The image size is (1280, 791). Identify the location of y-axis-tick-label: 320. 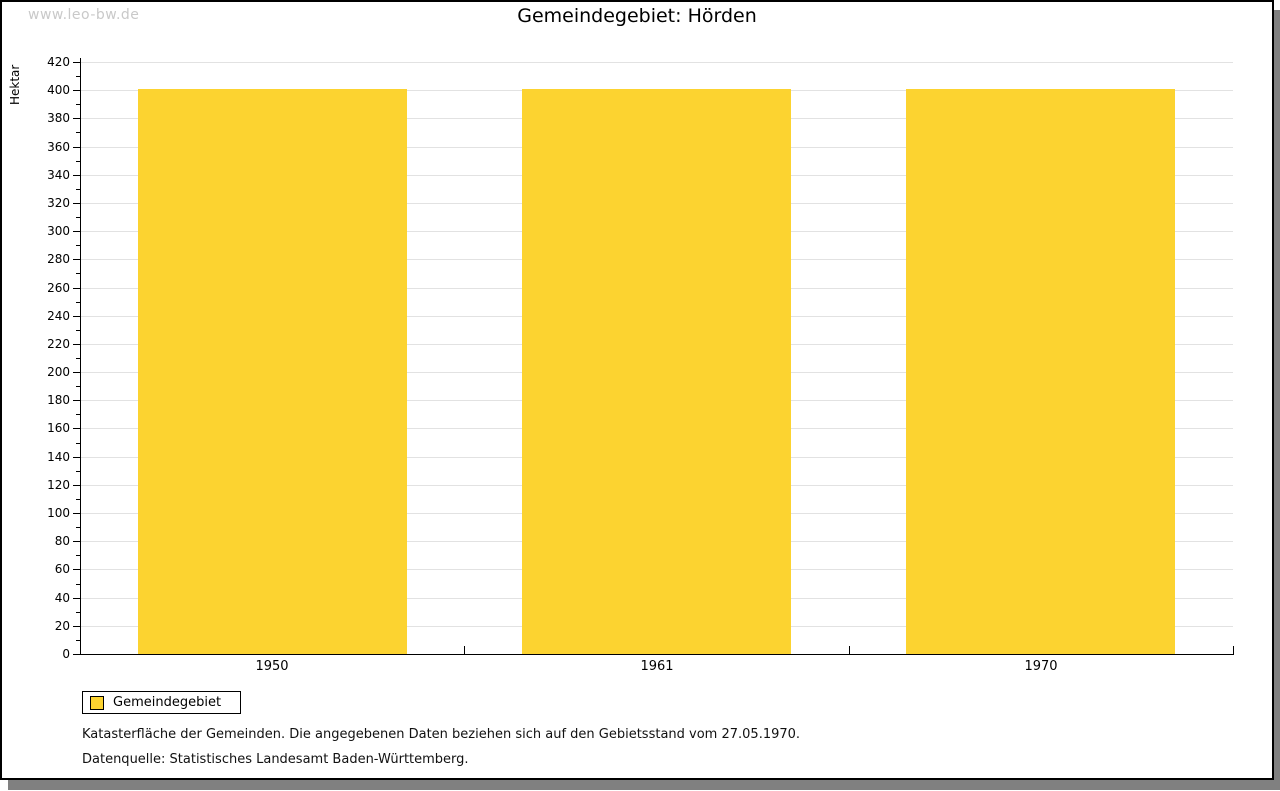
(58, 203).